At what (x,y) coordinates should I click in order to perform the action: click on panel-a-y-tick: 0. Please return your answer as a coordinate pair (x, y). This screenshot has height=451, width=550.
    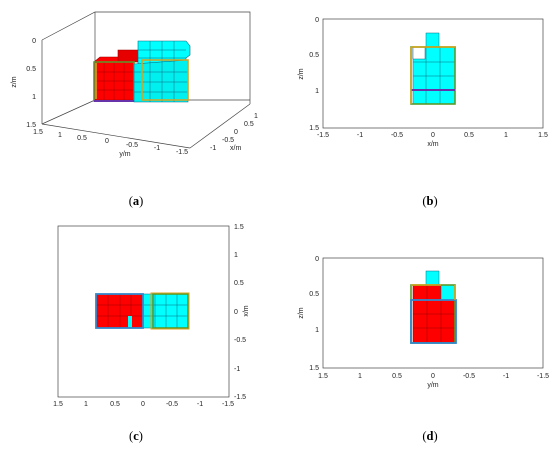
    Looking at the image, I should click on (107, 141).